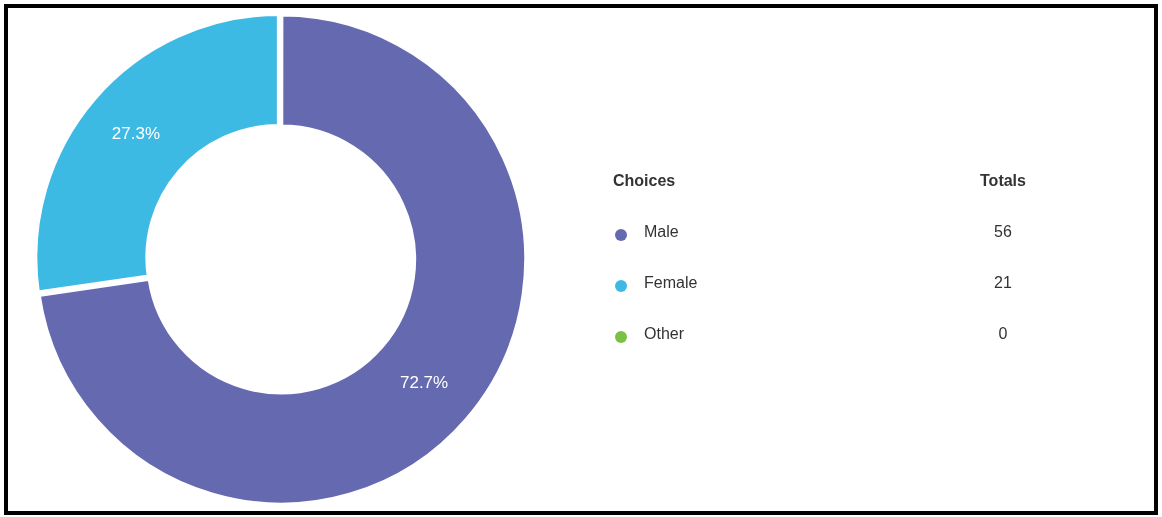 This screenshot has height=517, width=1162. I want to click on legend-label: Other, so click(664, 334).